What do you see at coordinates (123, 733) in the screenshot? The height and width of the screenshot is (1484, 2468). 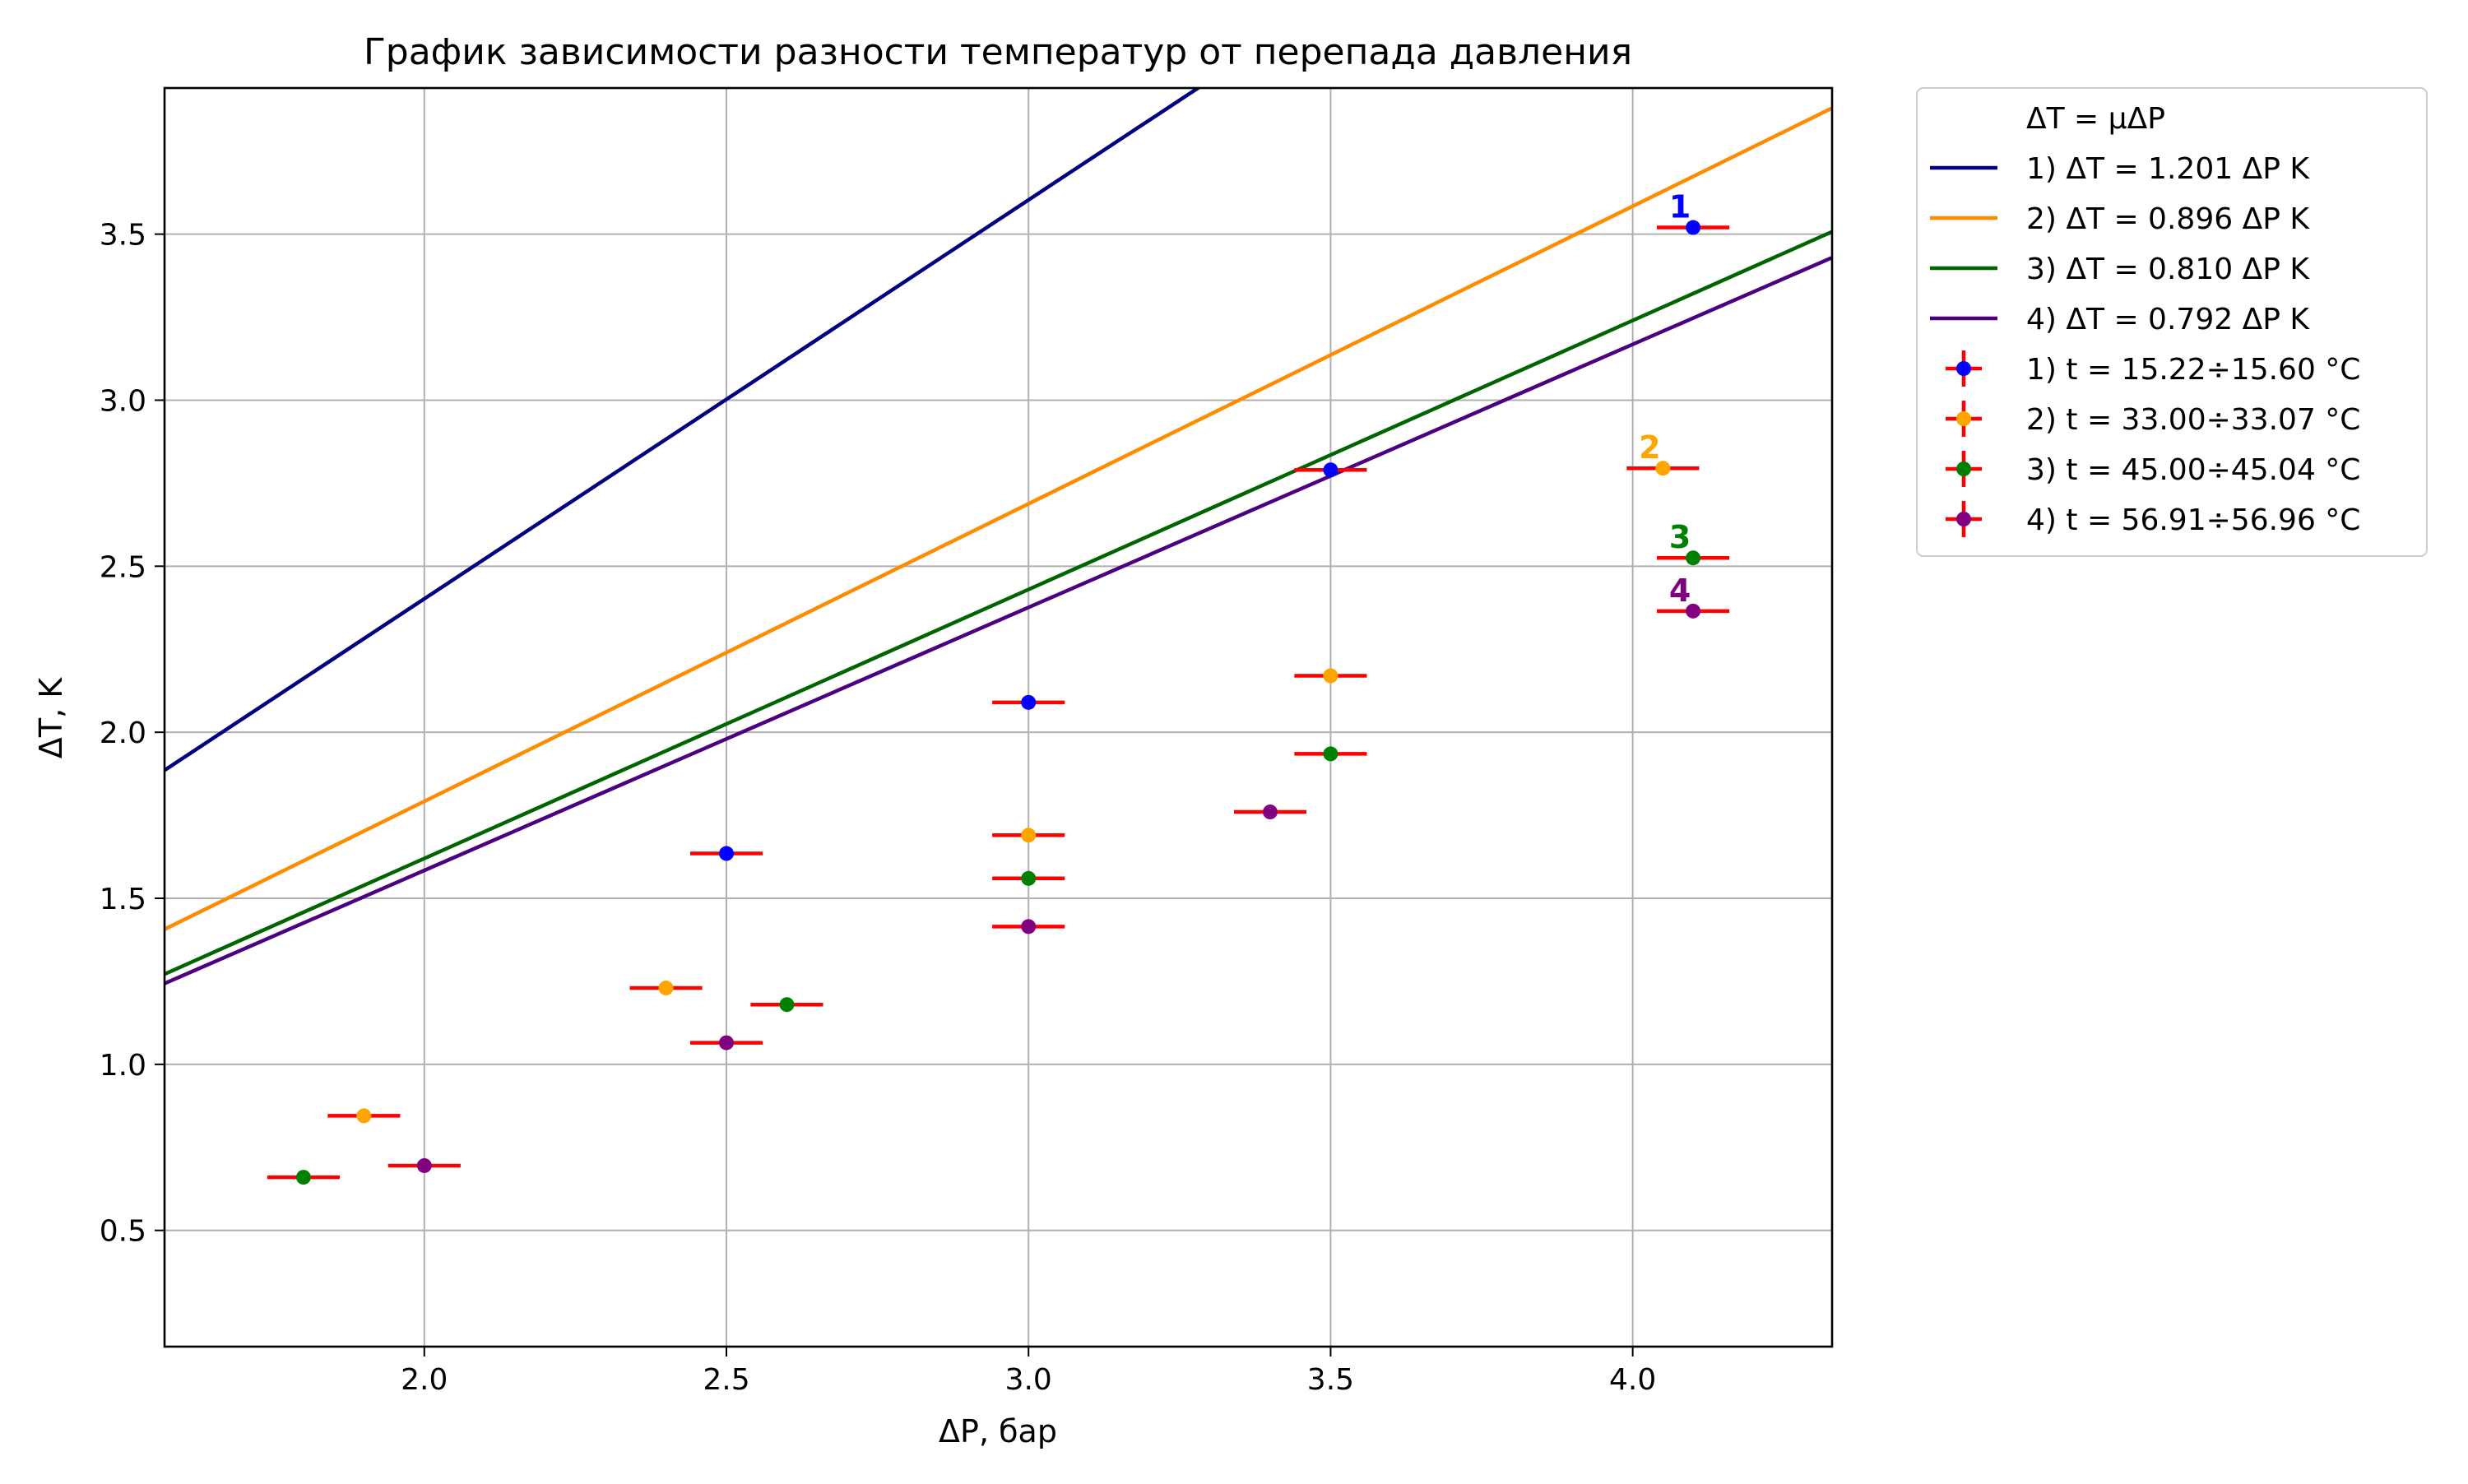 I see `y-tick-label: 2.0` at bounding box center [123, 733].